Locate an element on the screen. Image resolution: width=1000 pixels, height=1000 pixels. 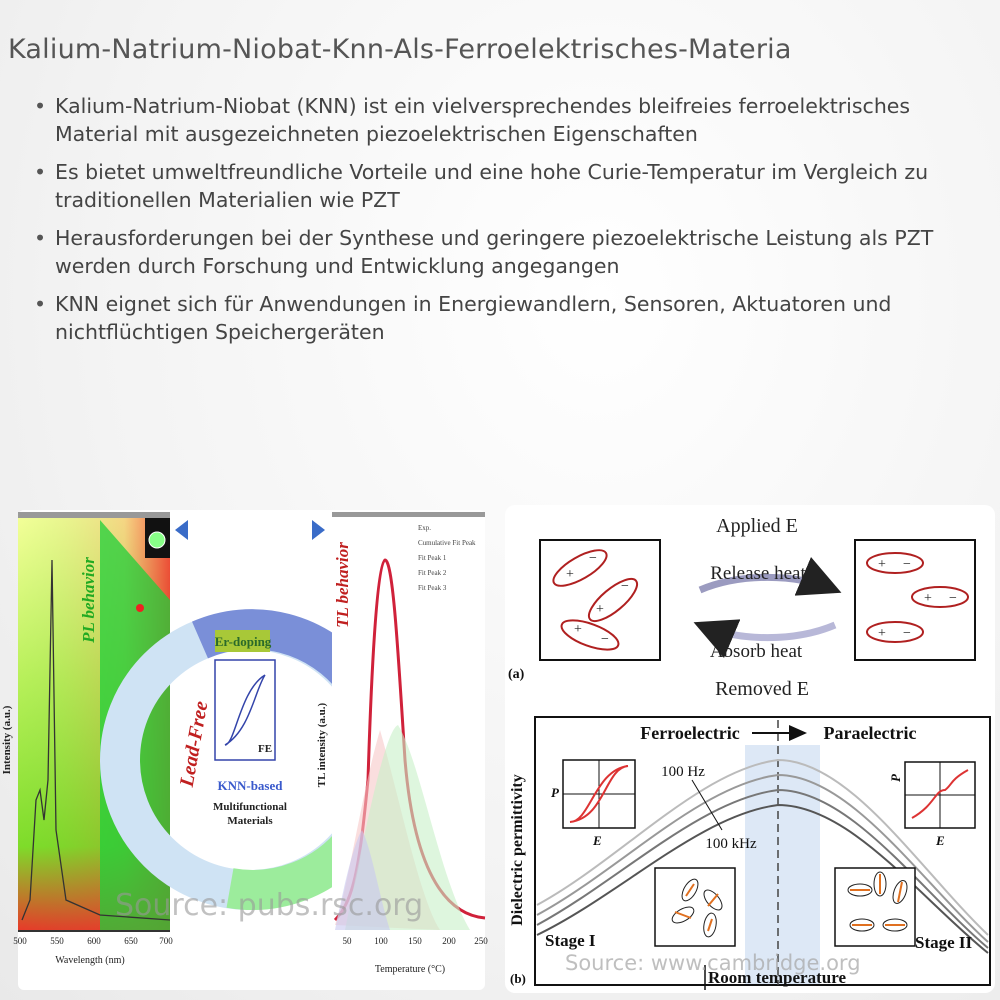
panel-label: PL behavior is located at coordinates (88, 600).